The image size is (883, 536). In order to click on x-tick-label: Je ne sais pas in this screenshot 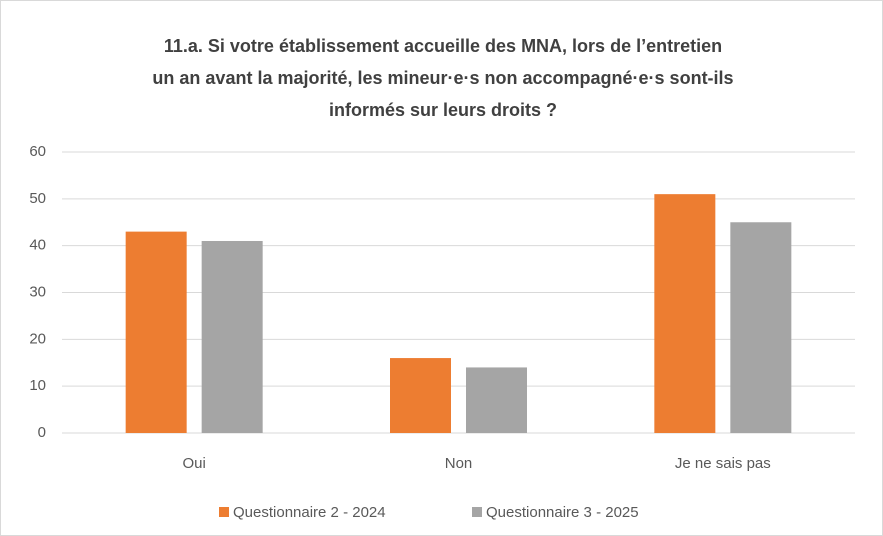, I will do `click(723, 463)`.